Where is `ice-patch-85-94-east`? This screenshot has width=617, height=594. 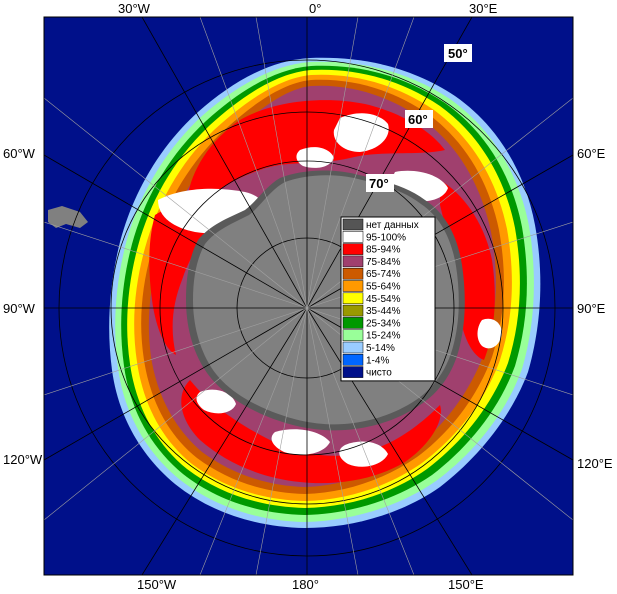
ice-patch-85-94-east is located at coordinates (467, 270).